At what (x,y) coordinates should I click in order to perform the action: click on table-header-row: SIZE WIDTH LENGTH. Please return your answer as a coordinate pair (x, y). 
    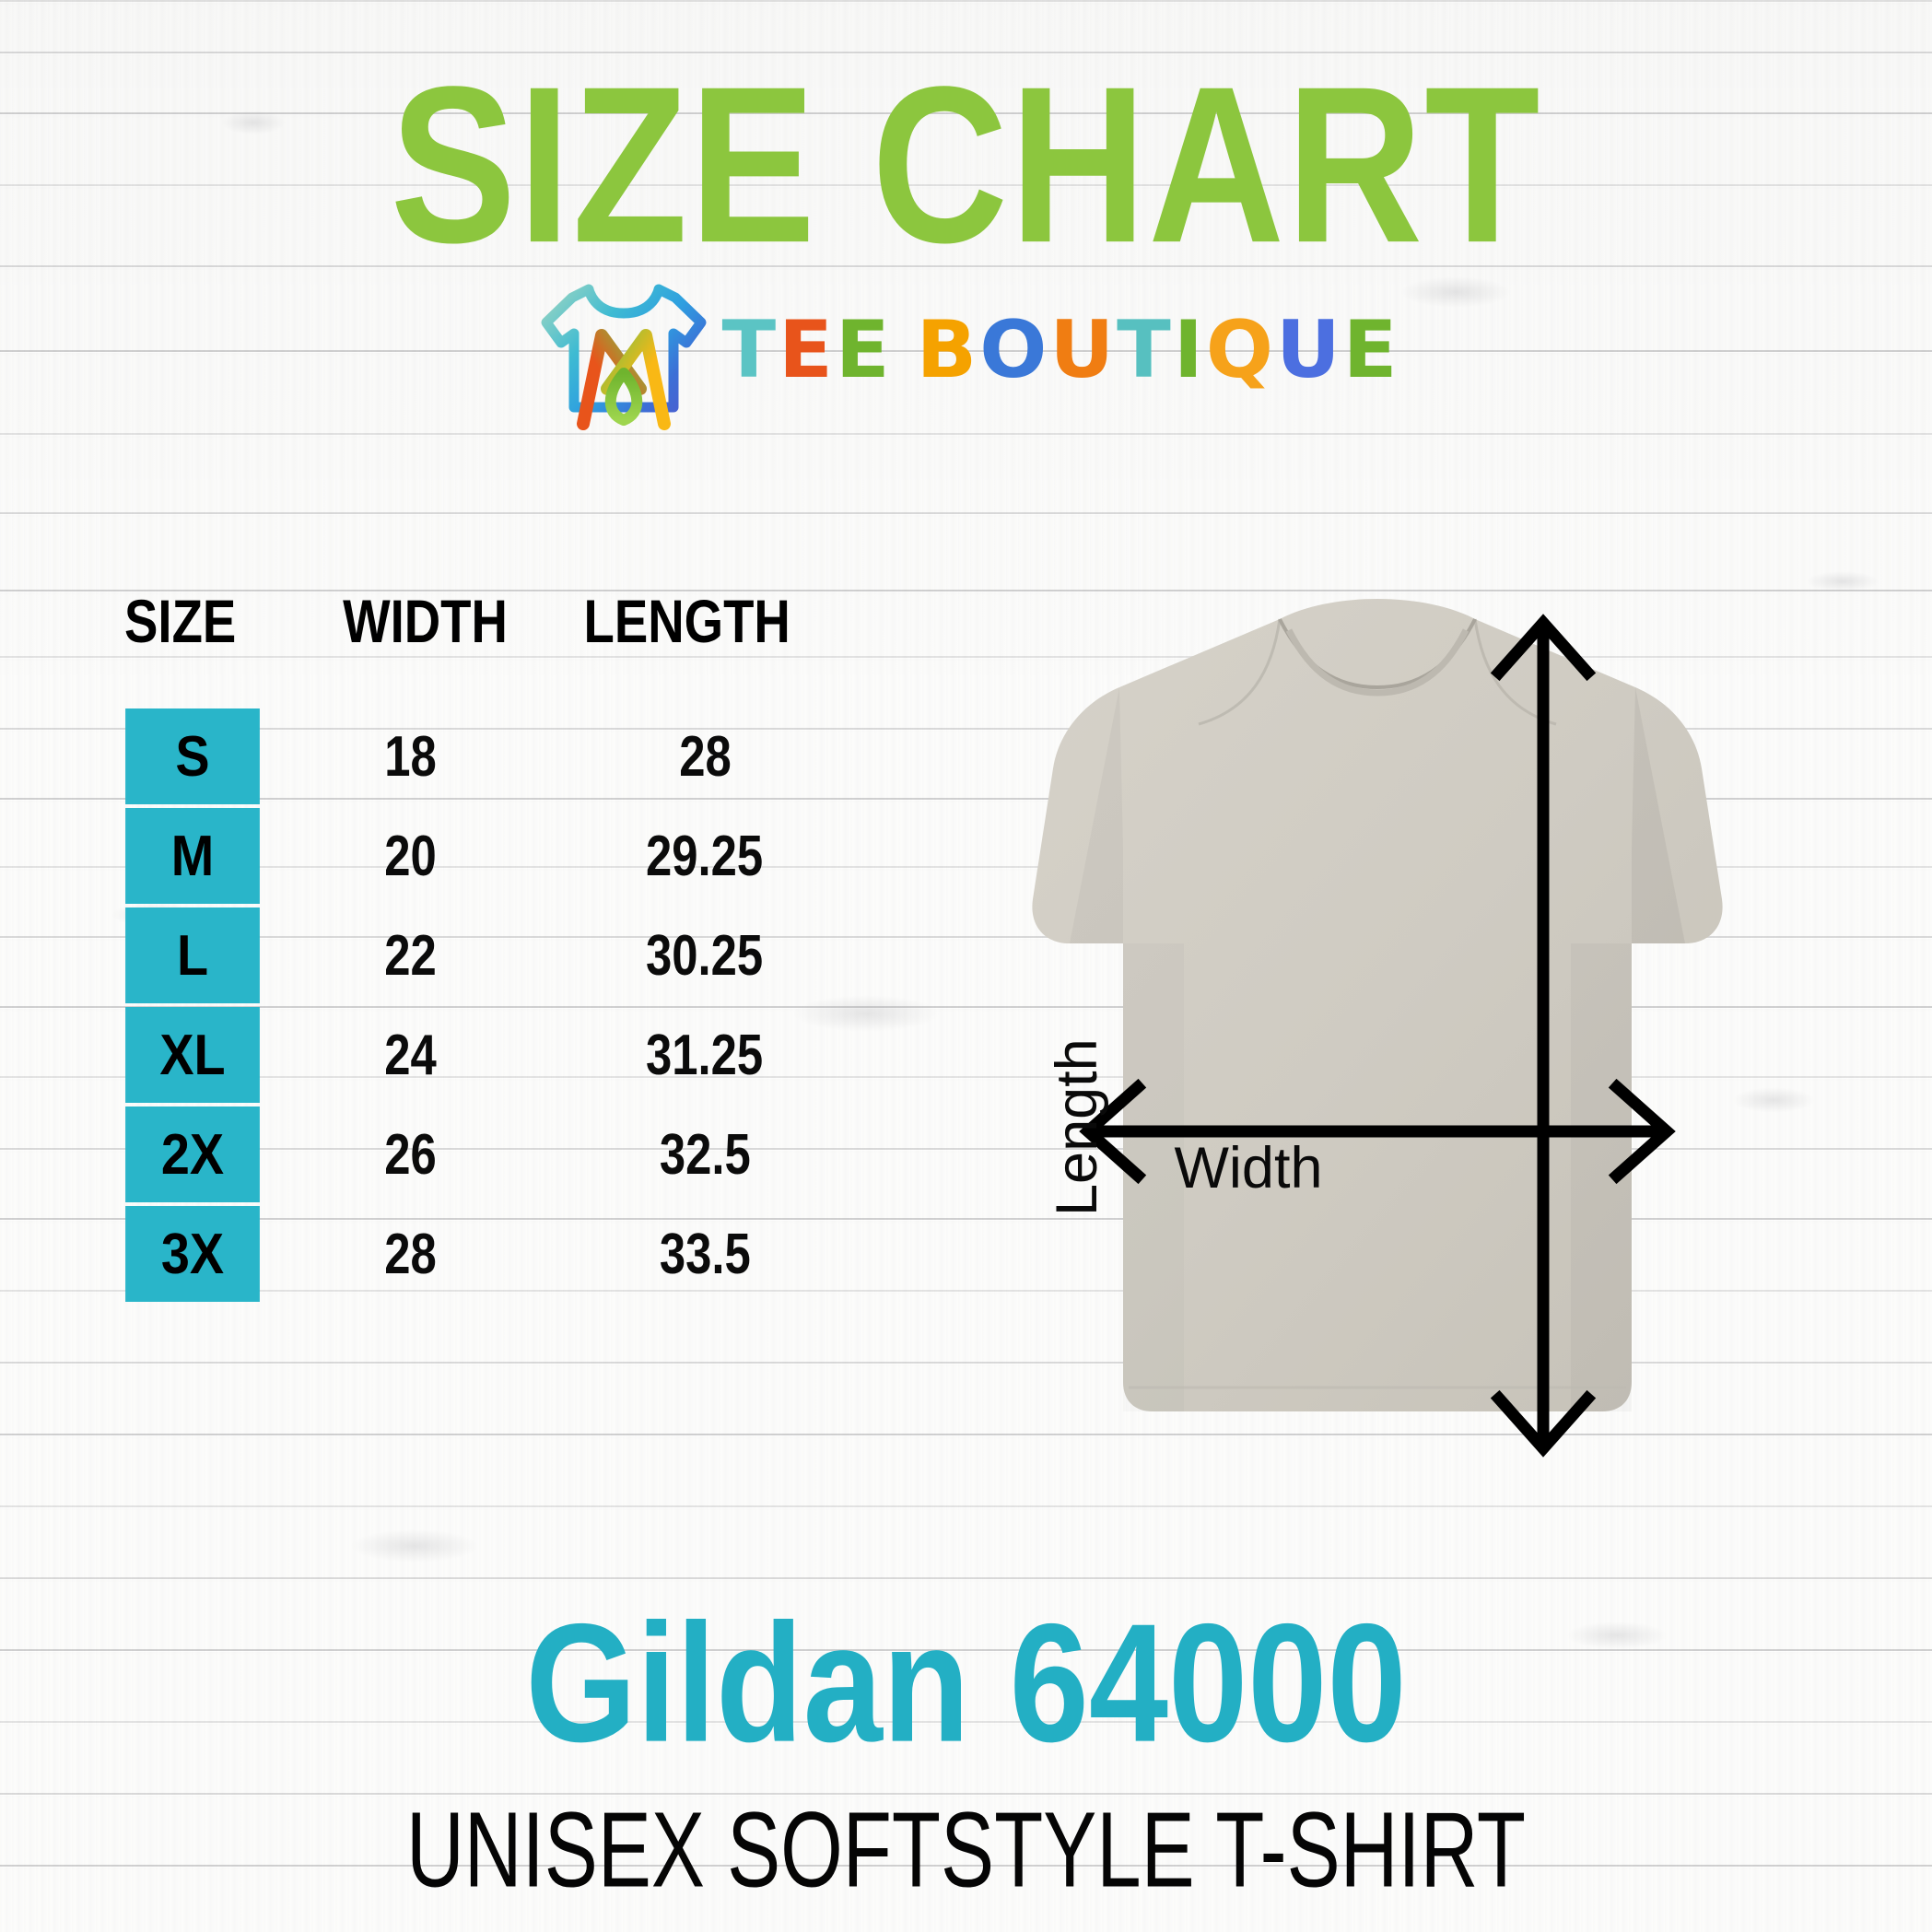
    Looking at the image, I should click on (491, 622).